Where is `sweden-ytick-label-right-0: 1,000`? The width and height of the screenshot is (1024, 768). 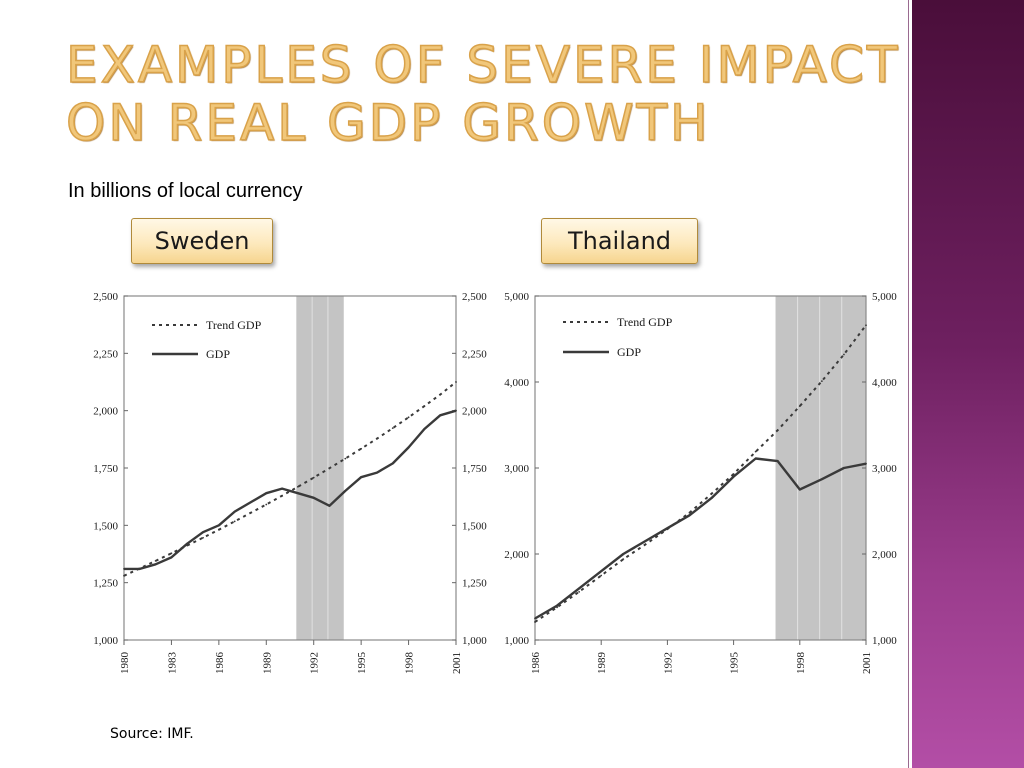
sweden-ytick-label-right-0: 1,000 is located at coordinates (474, 641).